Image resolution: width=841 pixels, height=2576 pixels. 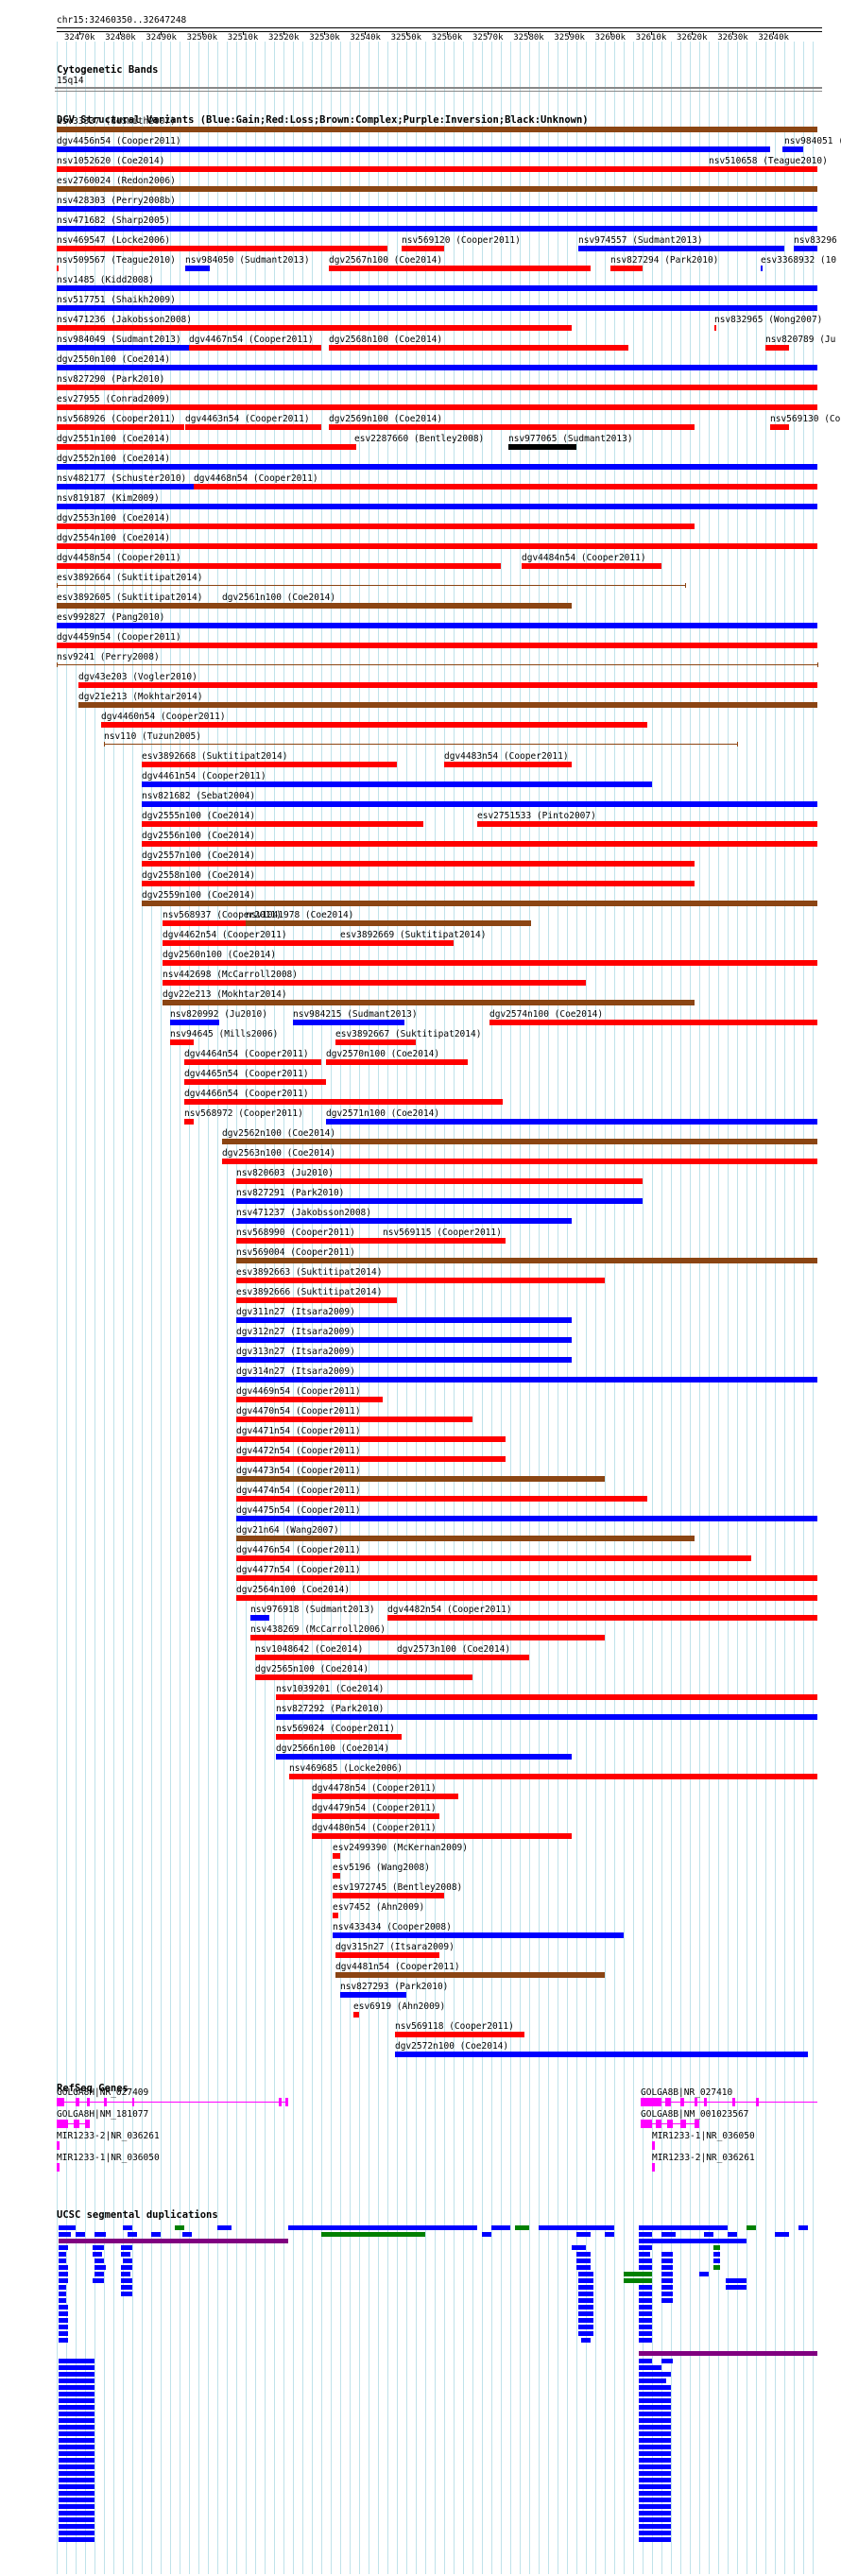 I want to click on variant-label: dgv2553n100 (Coe2014), so click(x=114, y=518).